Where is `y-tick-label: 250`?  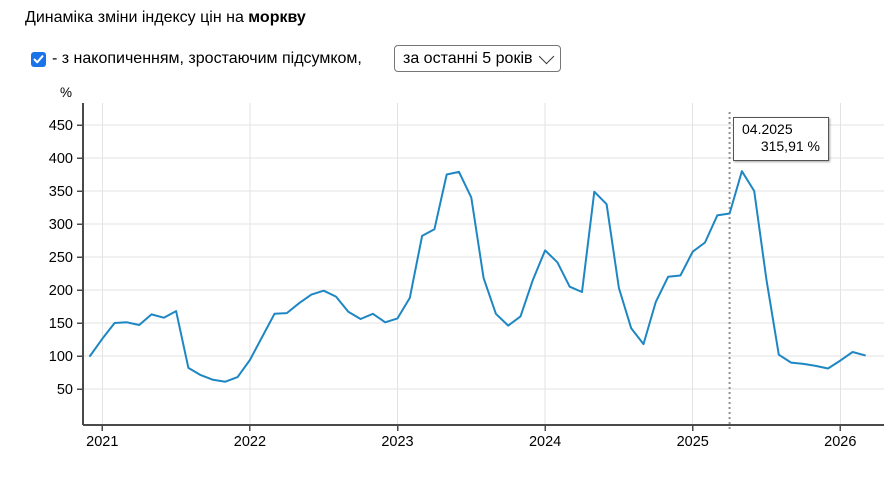 y-tick-label: 250 is located at coordinates (61, 258).